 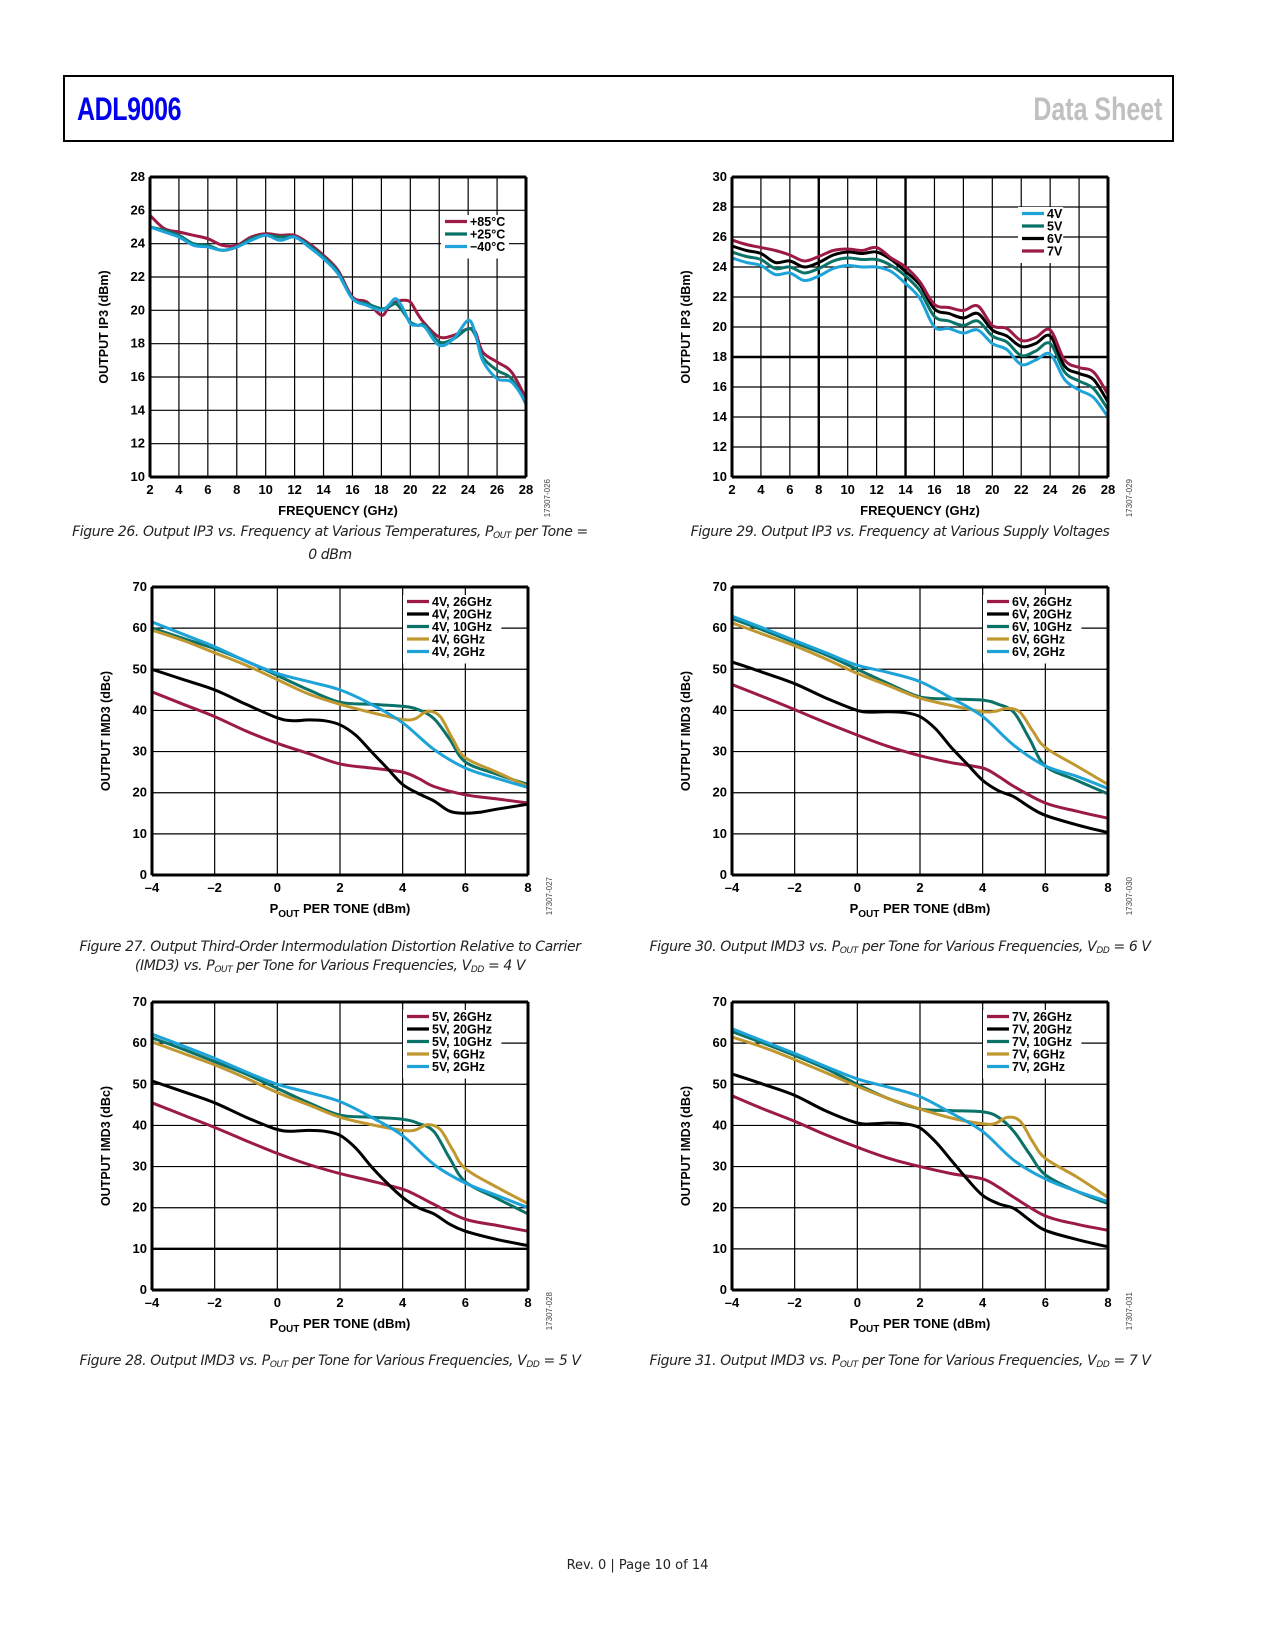 What do you see at coordinates (920, 317) in the screenshot?
I see `series-line-7v` at bounding box center [920, 317].